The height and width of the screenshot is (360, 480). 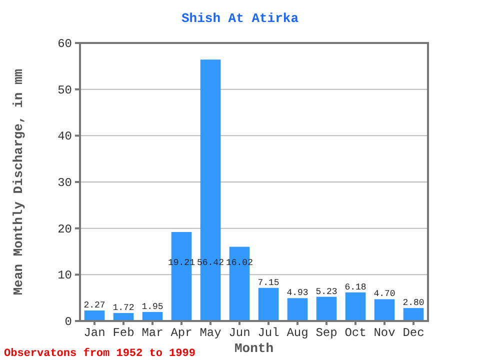 What do you see at coordinates (95, 333) in the screenshot?
I see `x-tick-label: Jan` at bounding box center [95, 333].